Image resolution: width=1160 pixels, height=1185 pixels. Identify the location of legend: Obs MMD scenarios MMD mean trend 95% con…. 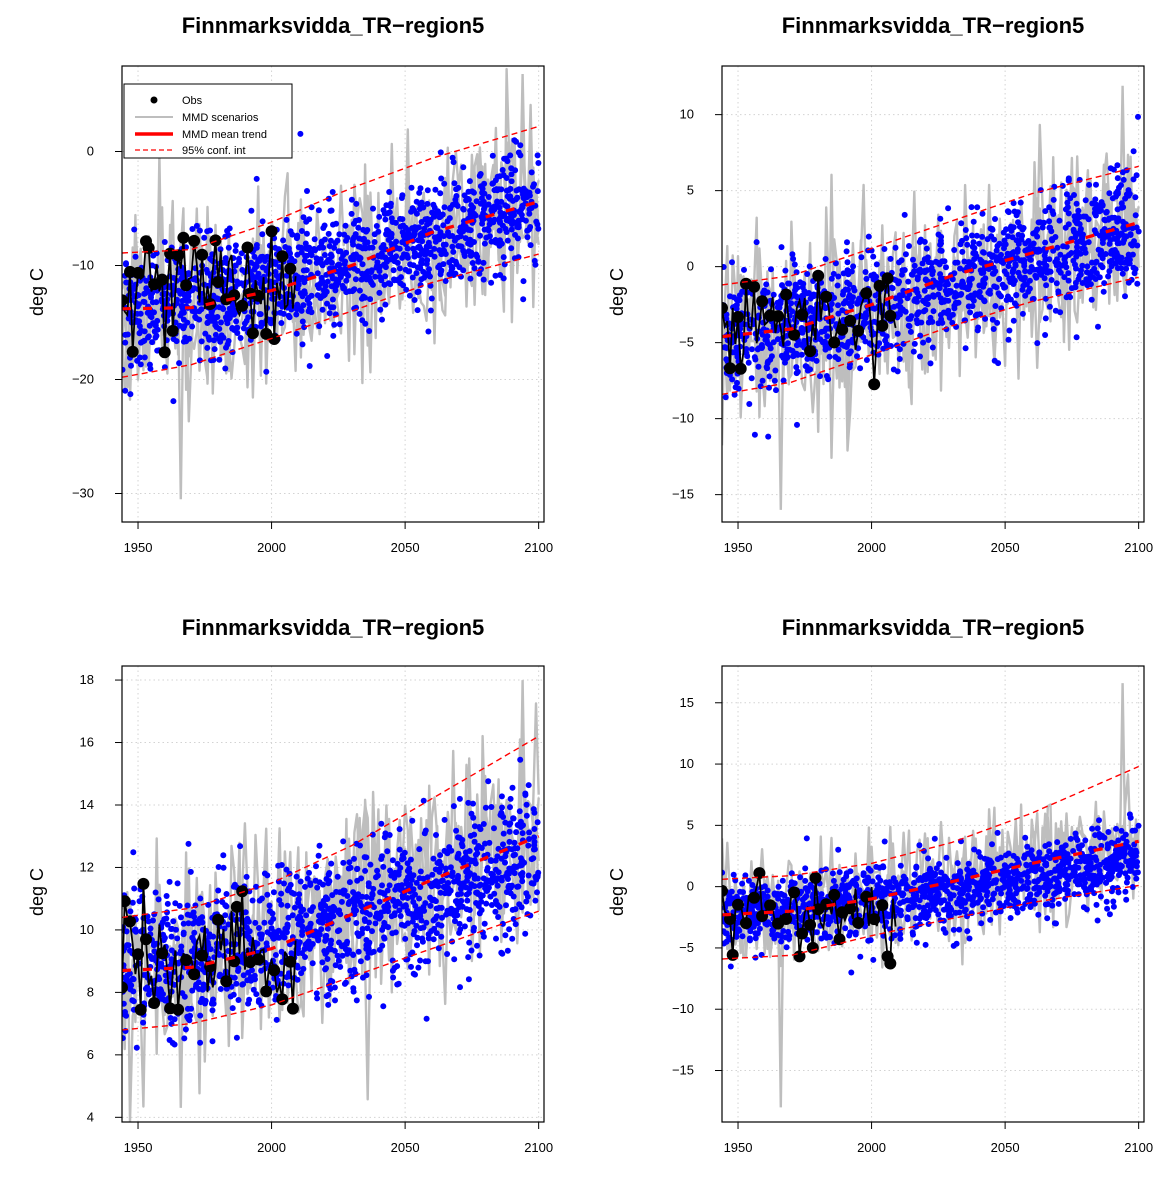
(208, 121).